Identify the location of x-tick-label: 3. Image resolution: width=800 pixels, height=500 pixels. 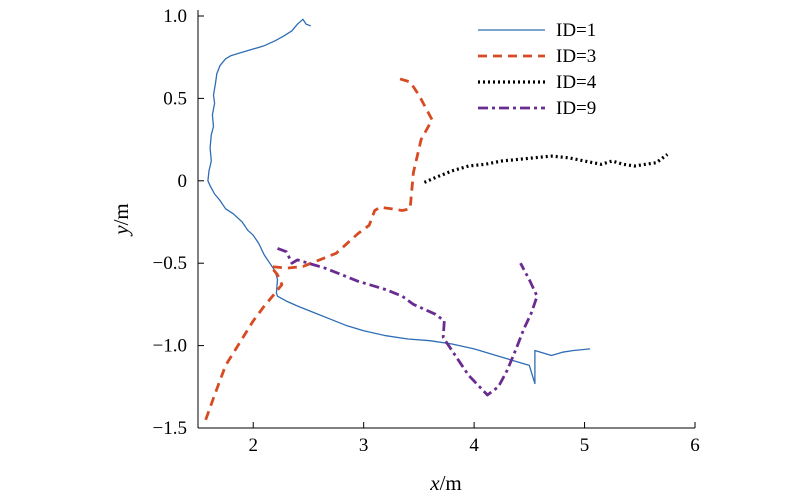
(364, 445).